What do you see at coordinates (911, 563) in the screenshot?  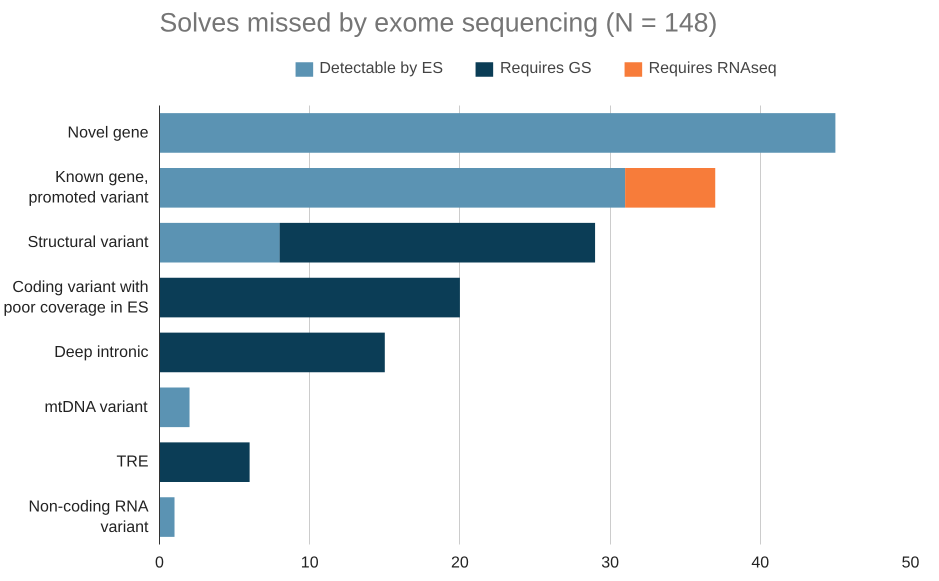 I see `x-tick-label: 50` at bounding box center [911, 563].